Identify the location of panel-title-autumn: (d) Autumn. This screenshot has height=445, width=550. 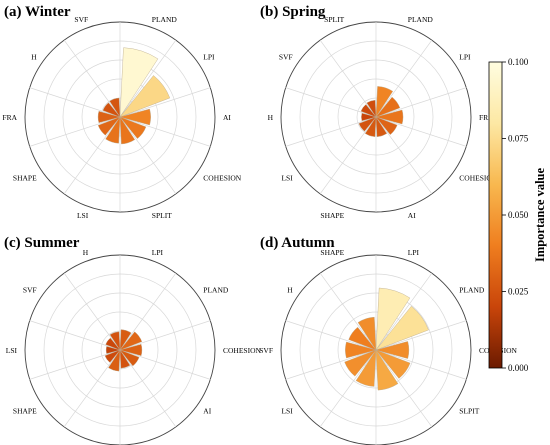
(297, 243).